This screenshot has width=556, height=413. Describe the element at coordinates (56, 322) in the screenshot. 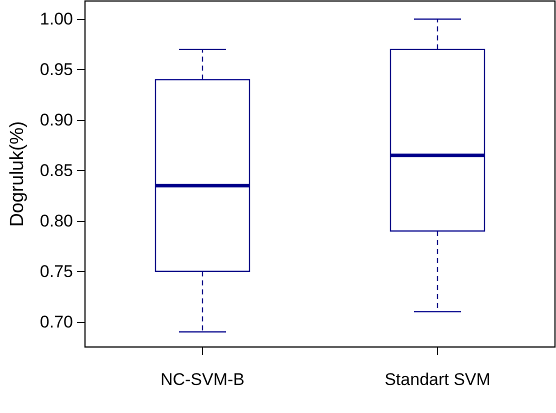

I see `y-tick-label: 0.70` at that location.